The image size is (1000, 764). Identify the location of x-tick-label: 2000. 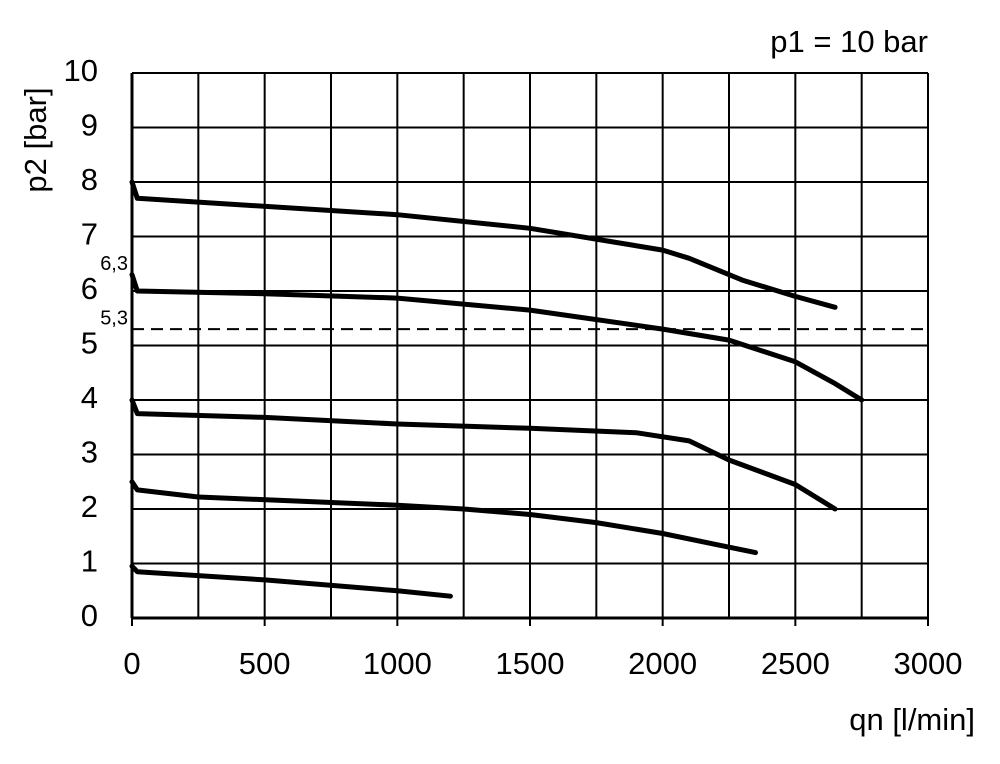
(662, 663).